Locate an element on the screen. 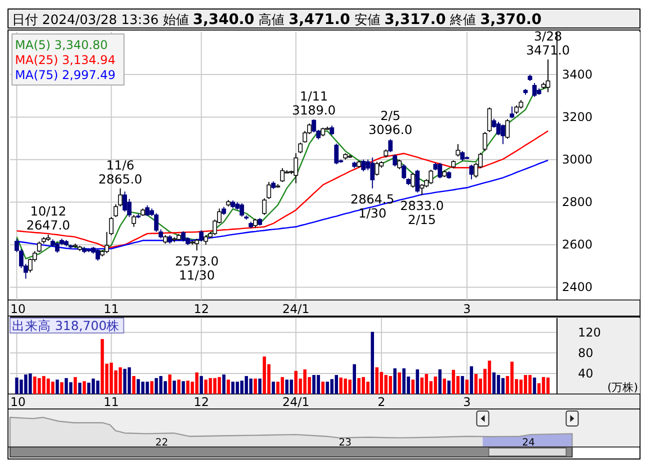 The height and width of the screenshot is (470, 653). x-tick-label: 2 is located at coordinates (382, 402).